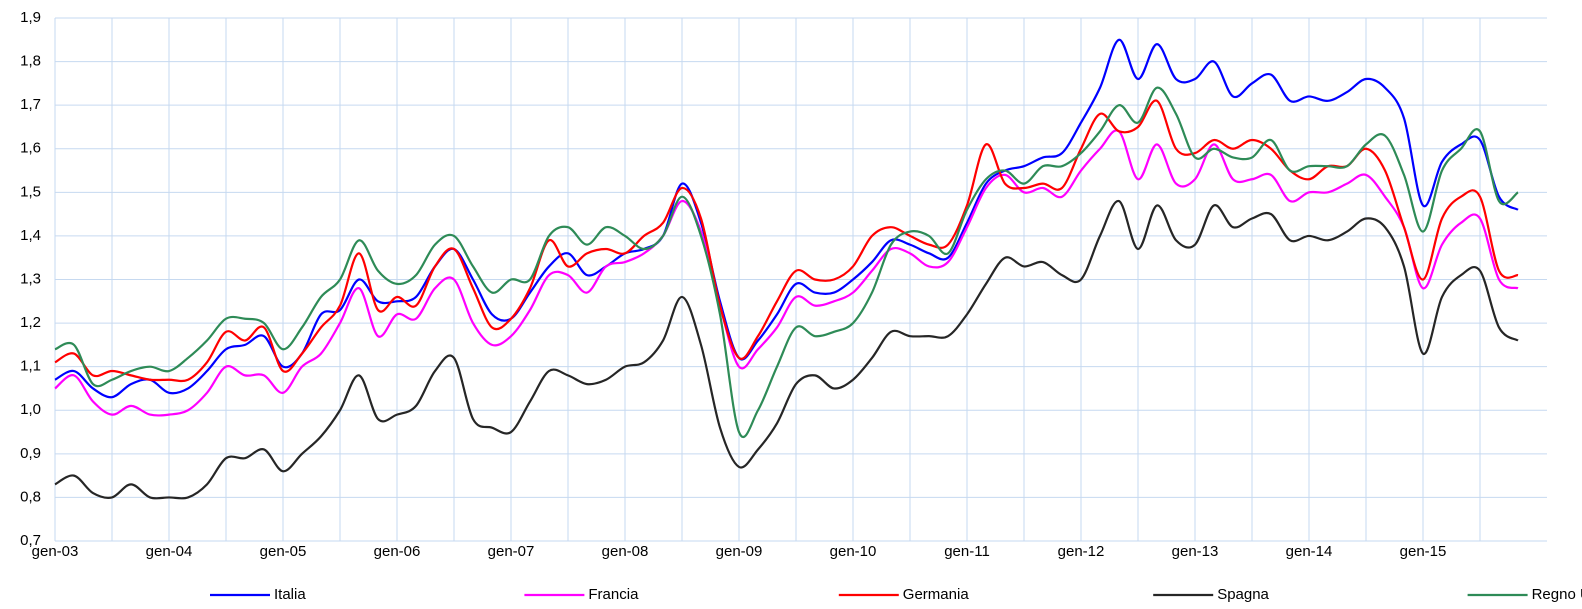  What do you see at coordinates (739, 551) in the screenshot?
I see `x-tick-label: gen-09` at bounding box center [739, 551].